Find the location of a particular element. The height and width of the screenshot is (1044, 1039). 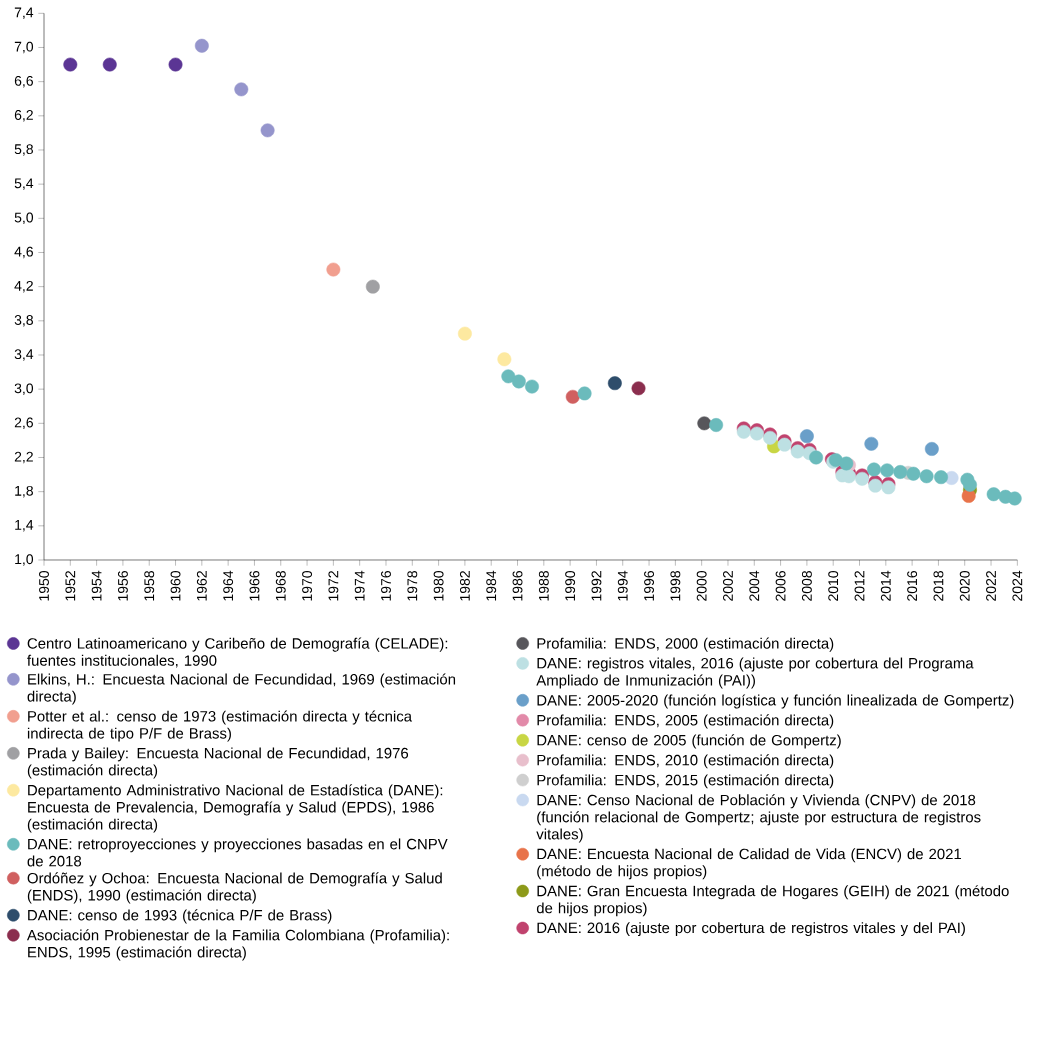

y-tick-label: 1,4 is located at coordinates (24, 526).